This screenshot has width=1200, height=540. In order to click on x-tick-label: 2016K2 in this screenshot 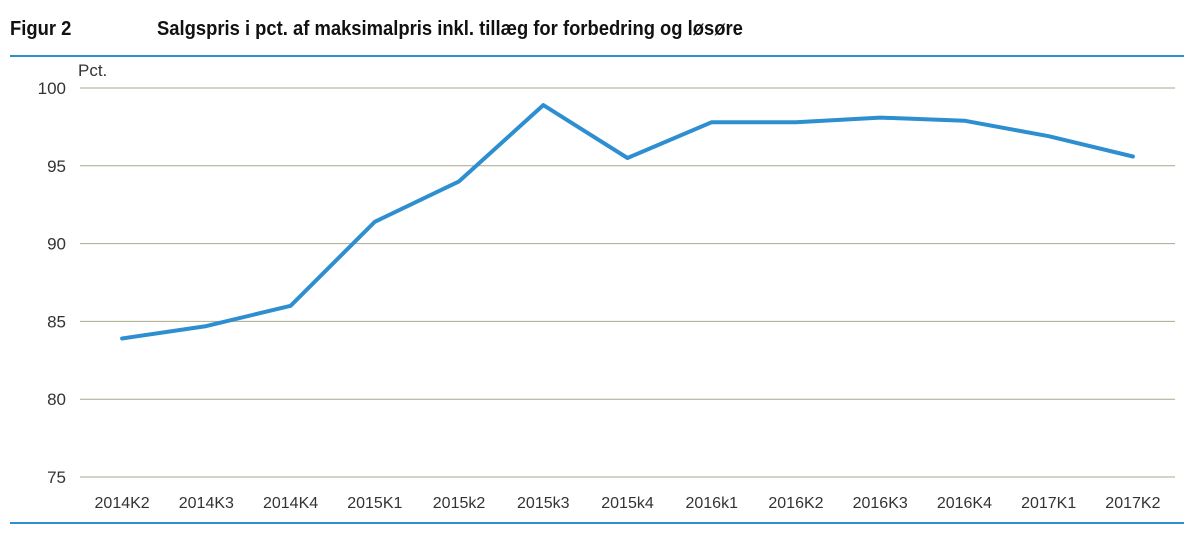, I will do `click(795, 503)`.